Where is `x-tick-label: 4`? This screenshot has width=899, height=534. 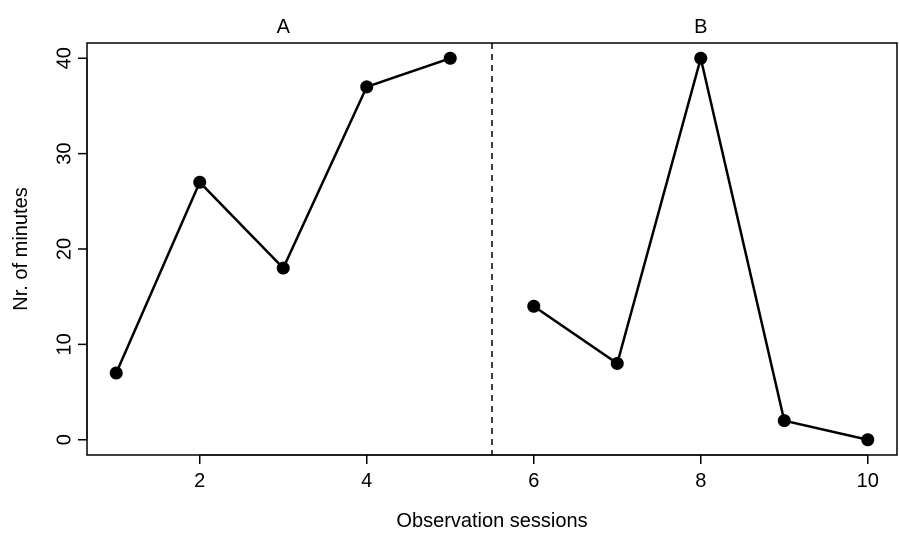
x-tick-label: 4 is located at coordinates (366, 481).